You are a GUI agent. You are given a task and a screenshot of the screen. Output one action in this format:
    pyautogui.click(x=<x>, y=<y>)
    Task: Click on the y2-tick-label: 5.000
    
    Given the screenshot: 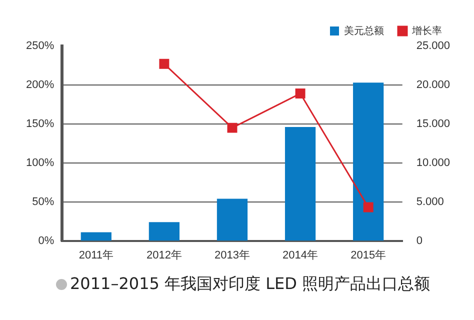 What is the action you would take?
    pyautogui.click(x=430, y=202)
    